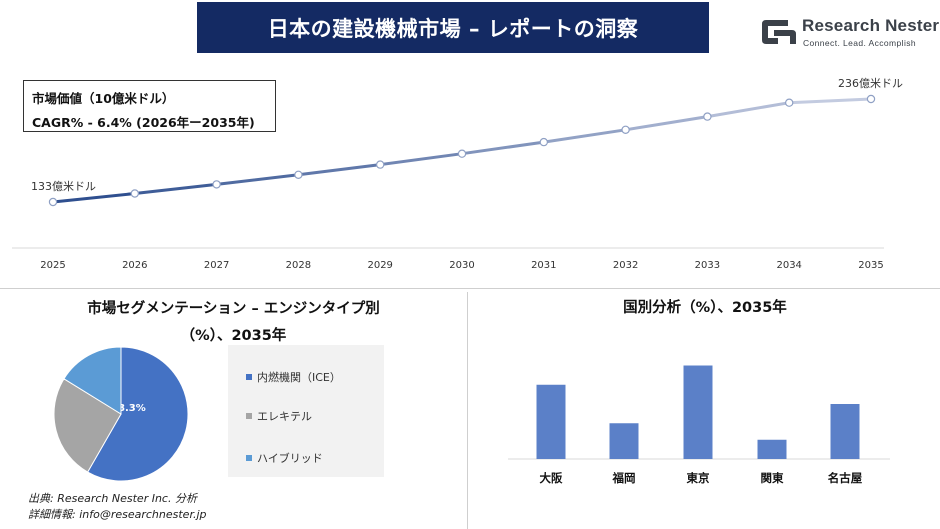 Image resolution: width=940 pixels, height=529 pixels. I want to click on data-label: 236億米ドル, so click(870, 83).